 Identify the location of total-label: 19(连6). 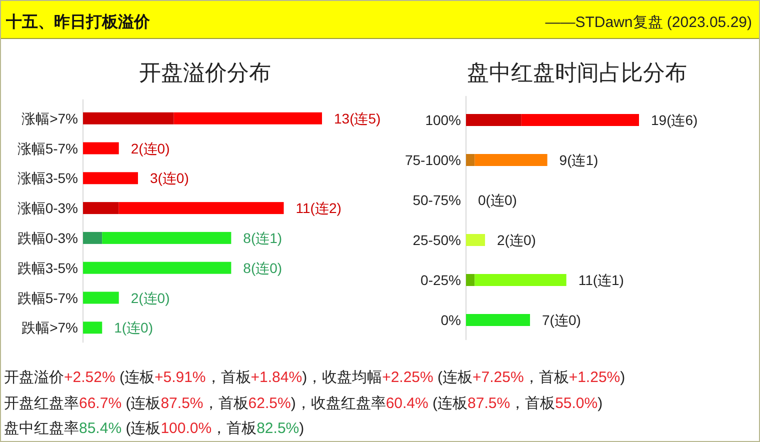
(674, 120).